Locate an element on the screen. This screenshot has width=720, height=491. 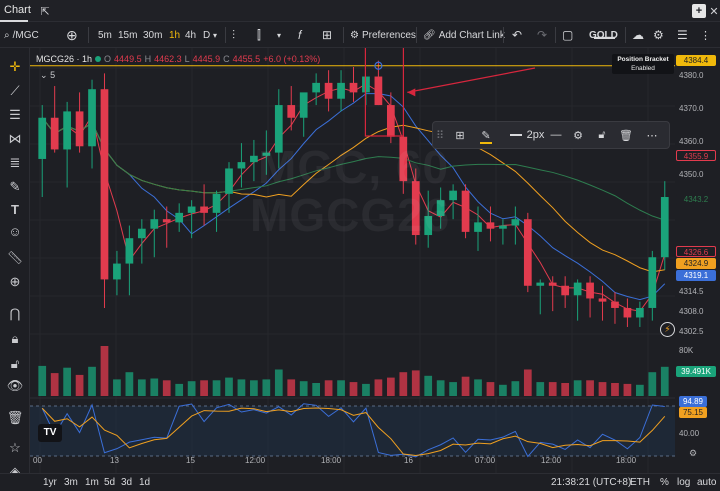
range-1yr: 1yr is located at coordinates (50, 482).